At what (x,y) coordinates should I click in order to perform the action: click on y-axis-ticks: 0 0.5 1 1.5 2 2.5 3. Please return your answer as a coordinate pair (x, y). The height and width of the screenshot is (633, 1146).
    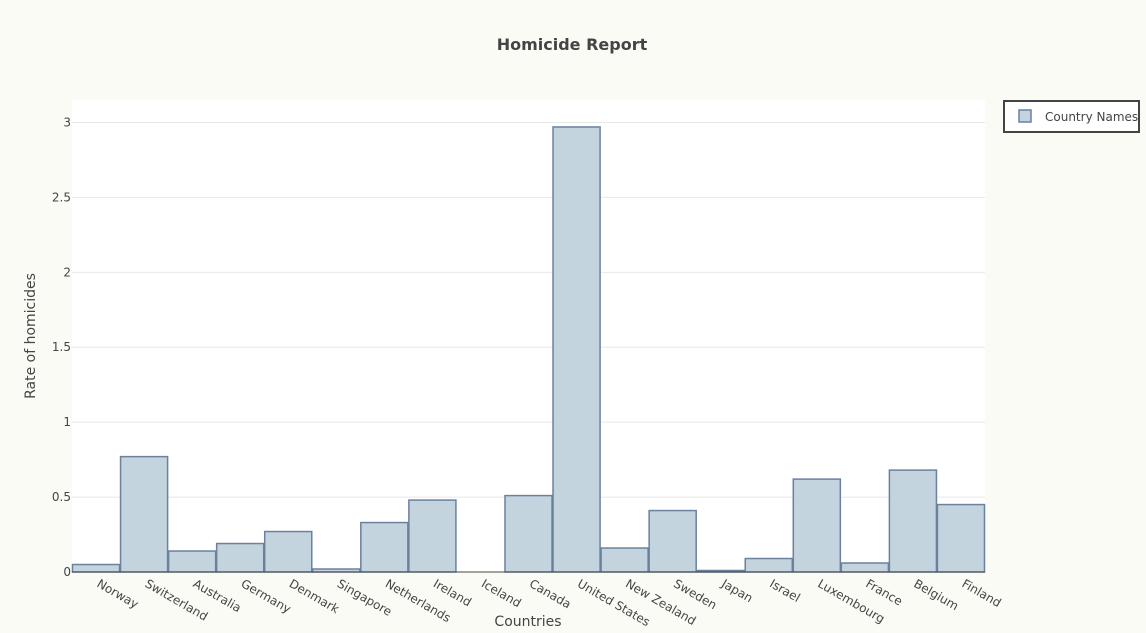
    Looking at the image, I should click on (61, 347).